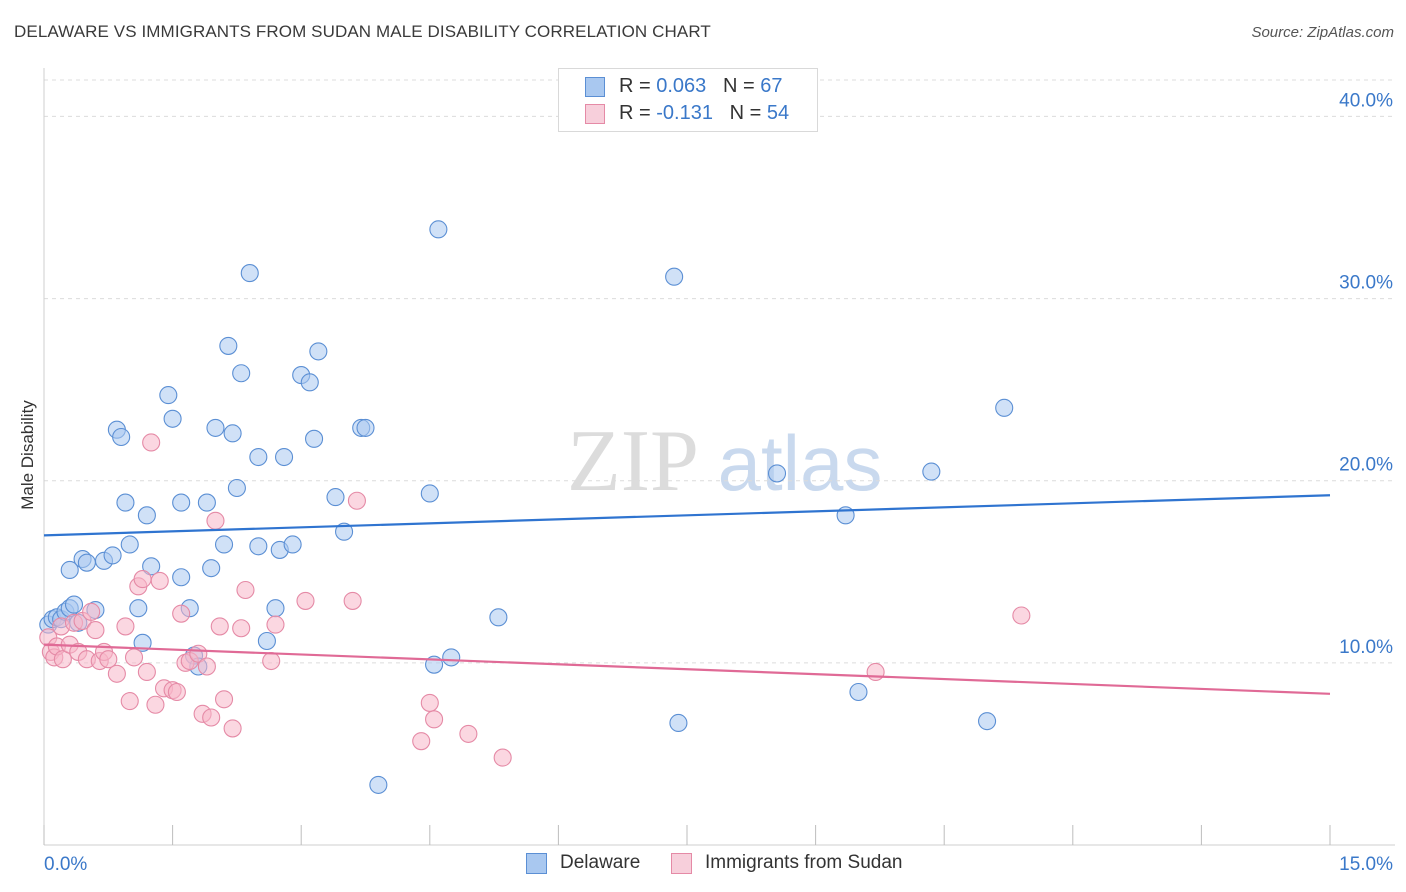 The height and width of the screenshot is (892, 1406). I want to click on y-tick-label: 10.0%, so click(1366, 647).